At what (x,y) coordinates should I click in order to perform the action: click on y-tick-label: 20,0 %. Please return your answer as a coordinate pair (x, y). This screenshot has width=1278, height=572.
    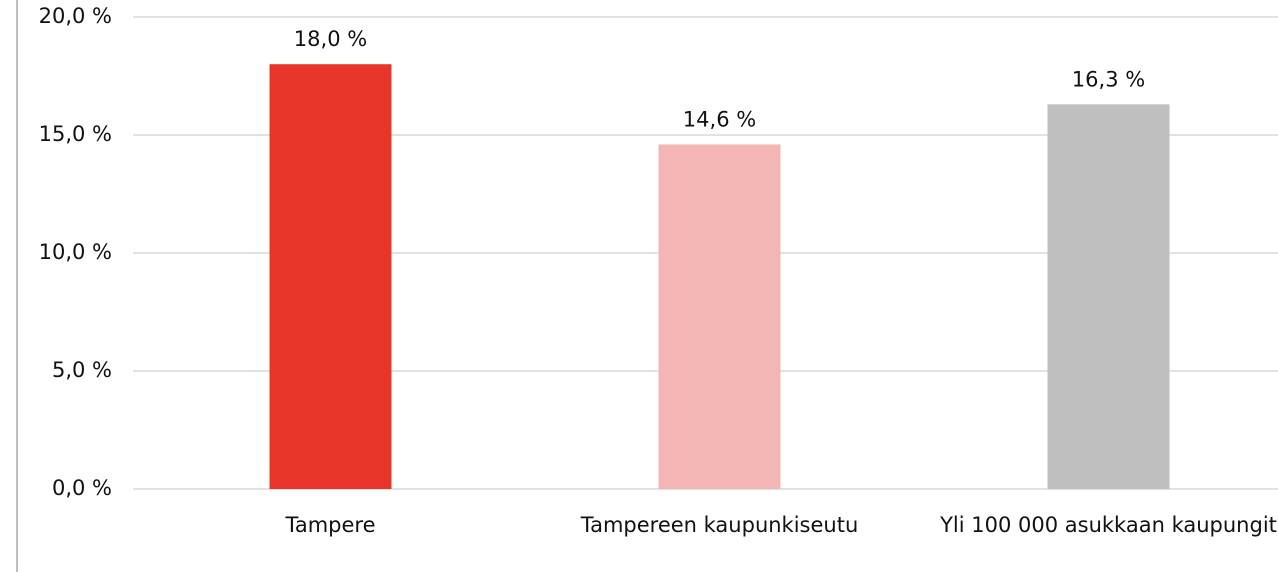
    Looking at the image, I should click on (75, 16).